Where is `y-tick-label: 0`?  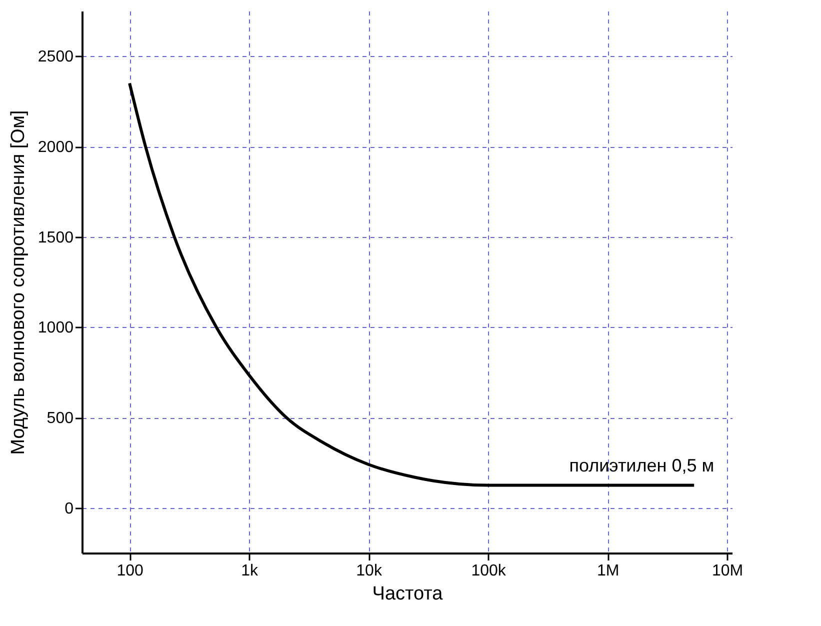 y-tick-label: 0 is located at coordinates (69, 509).